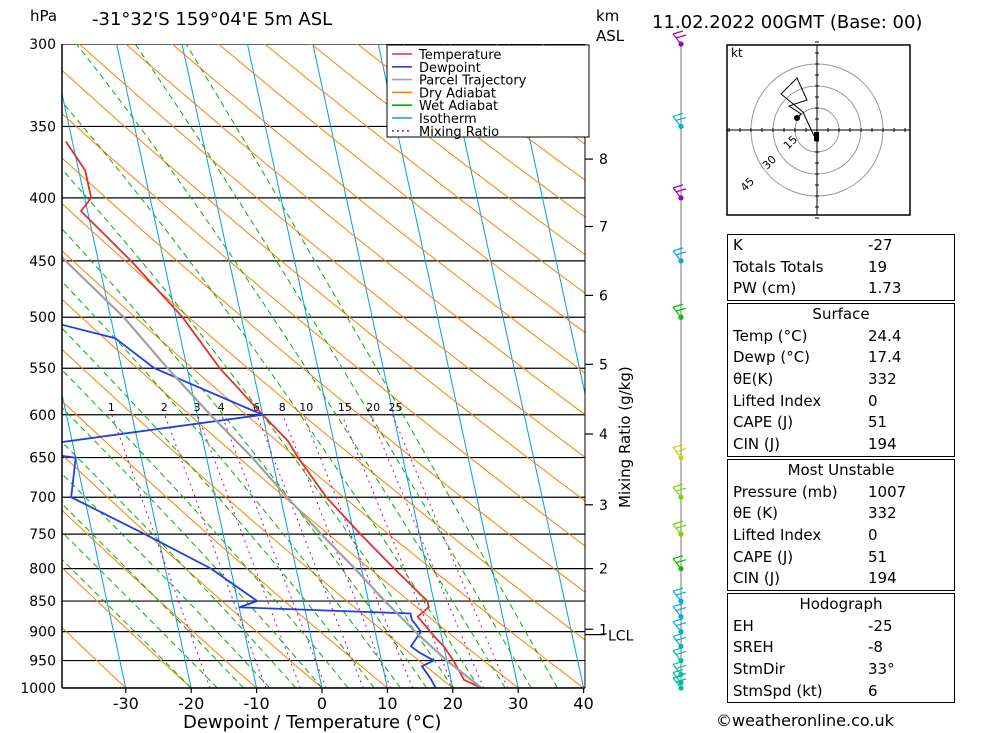  What do you see at coordinates (625, 437) in the screenshot?
I see `mixing-ratio-axis-label: Mixing Ratio (g/kg)` at bounding box center [625, 437].